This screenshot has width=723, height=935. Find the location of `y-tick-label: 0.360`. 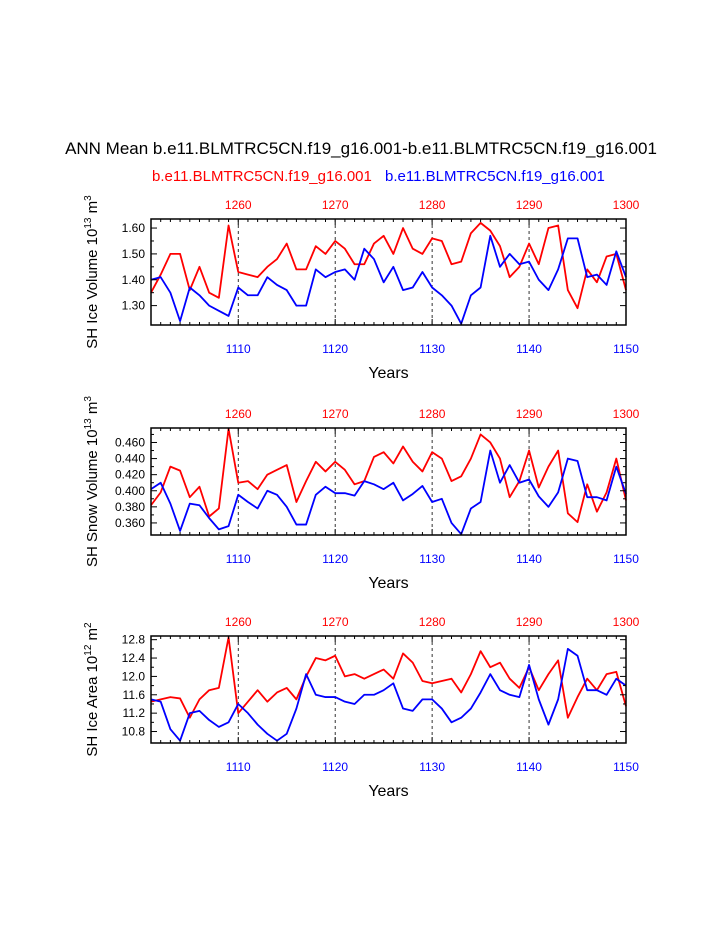

y-tick-label: 0.360 is located at coordinates (130, 523).